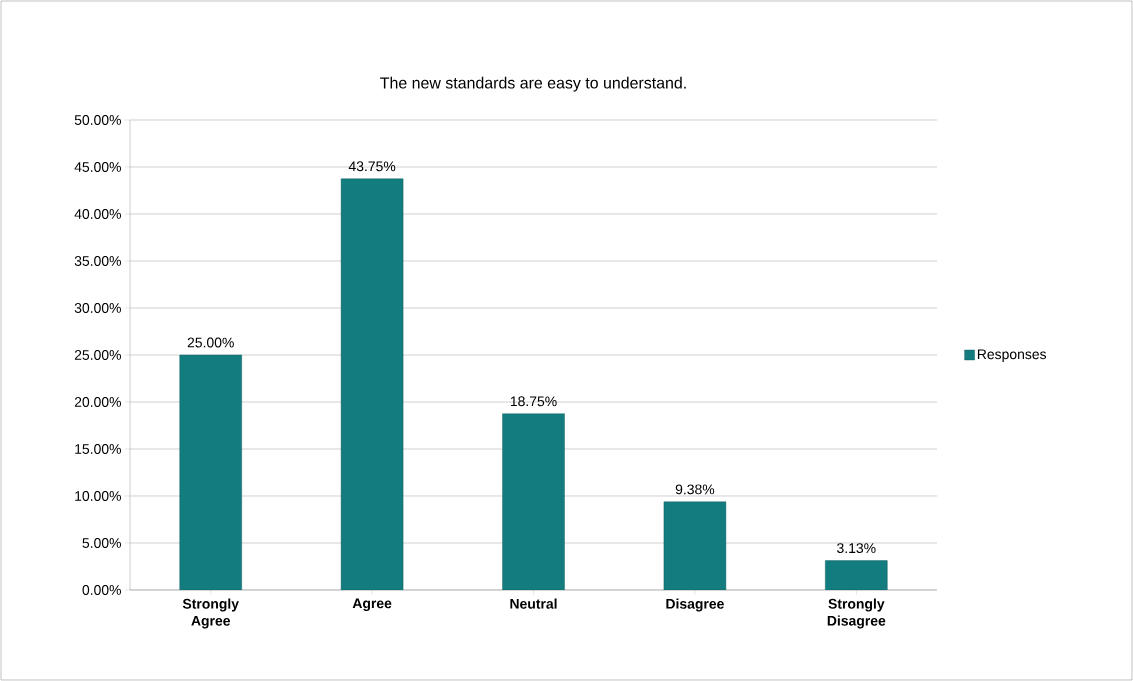 Image resolution: width=1133 pixels, height=681 pixels. Describe the element at coordinates (533, 603) in the screenshot. I see `x-tick-label: Neutral` at that location.